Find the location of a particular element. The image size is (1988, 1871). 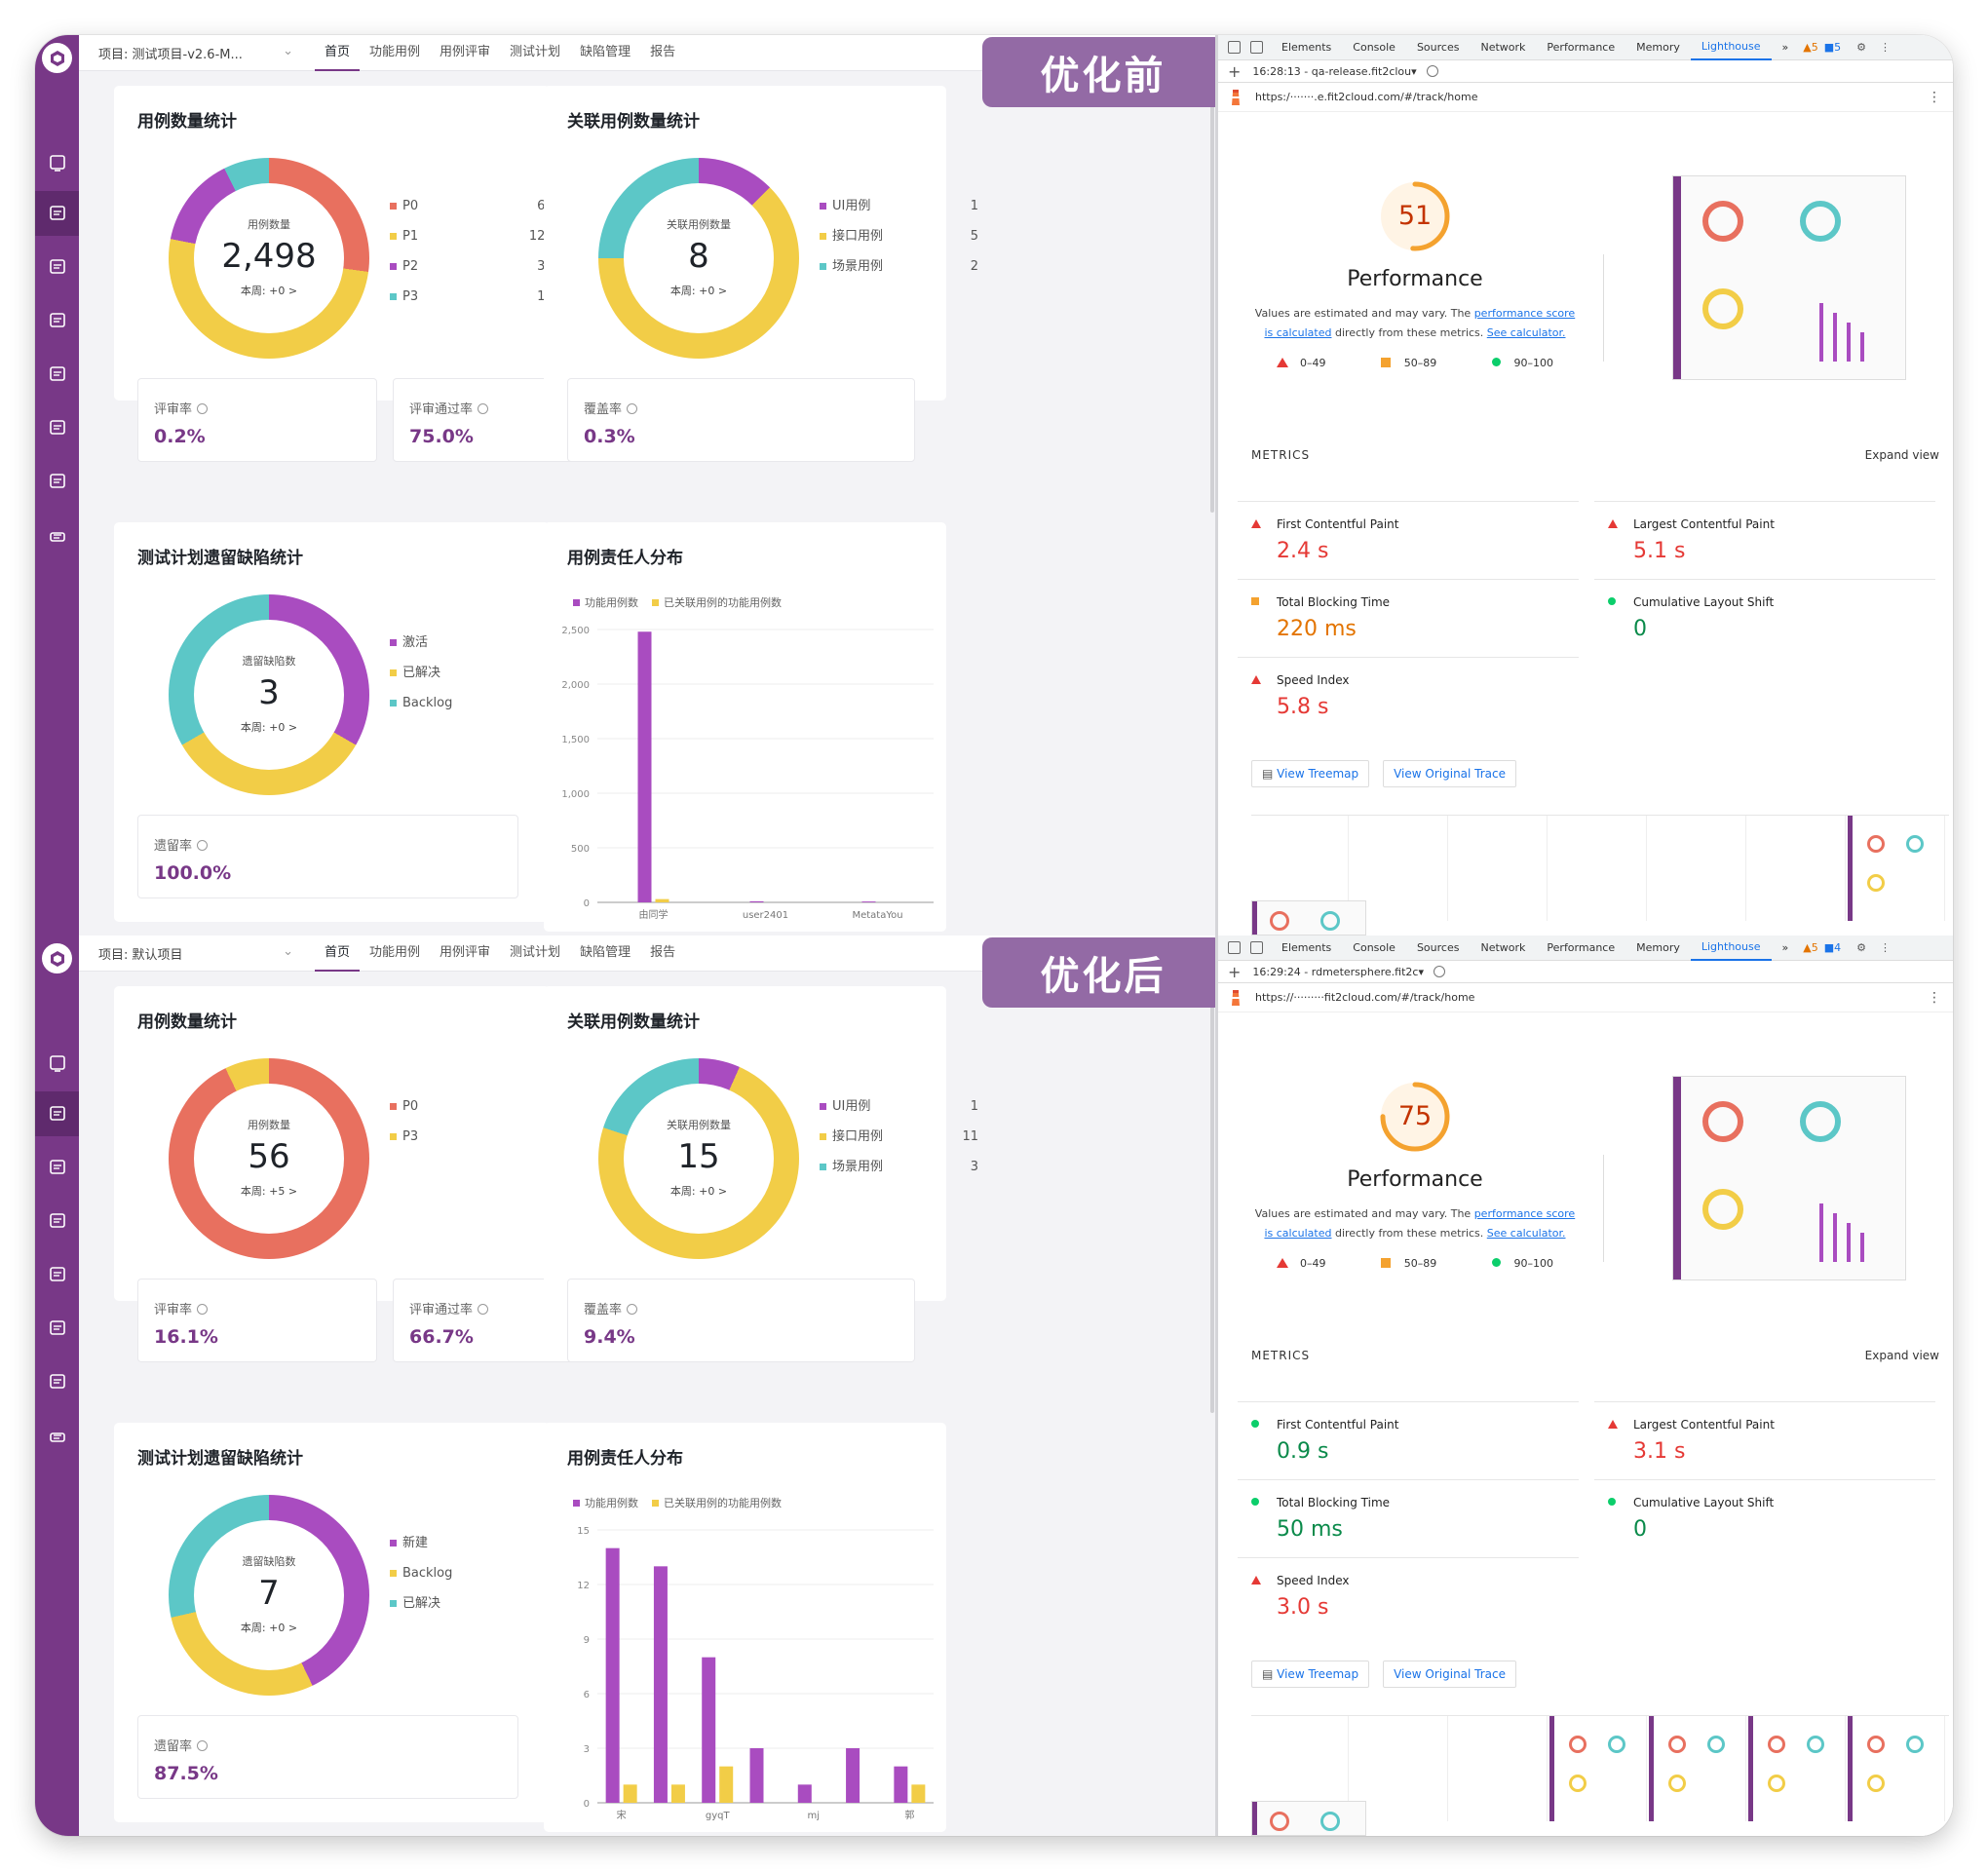

report-selector: 16:29:24 - rdmetersphere.fit2c▾ is located at coordinates (1338, 971).